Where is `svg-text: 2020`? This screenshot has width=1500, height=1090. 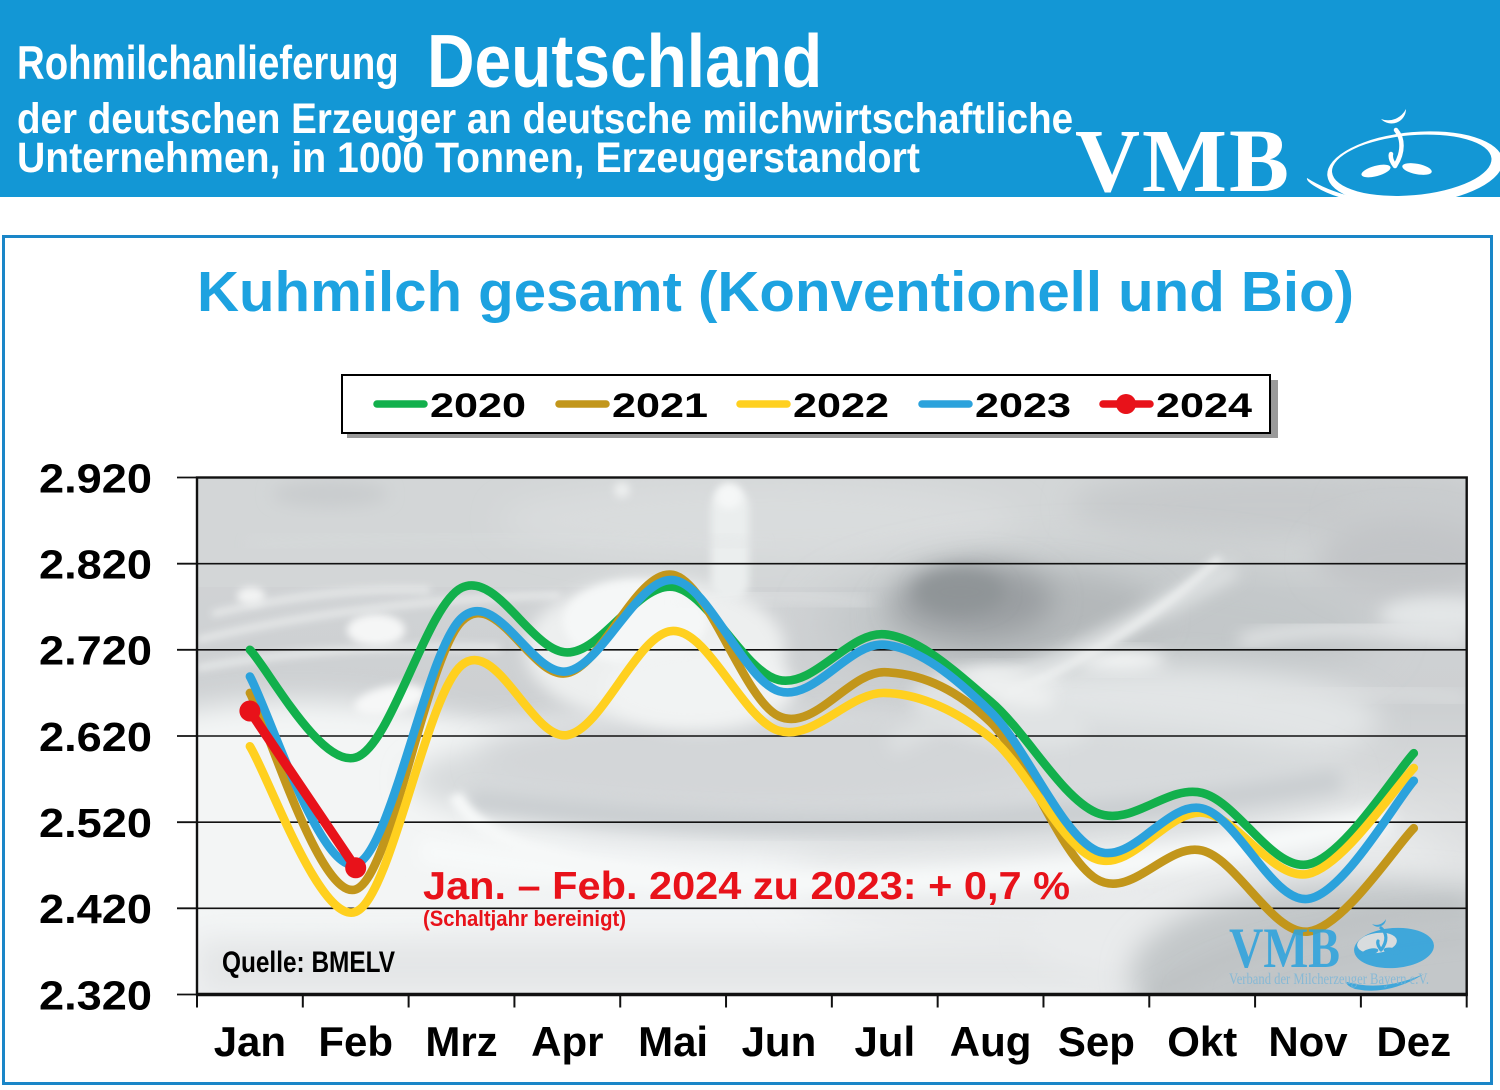 svg-text: 2020 is located at coordinates (478, 406).